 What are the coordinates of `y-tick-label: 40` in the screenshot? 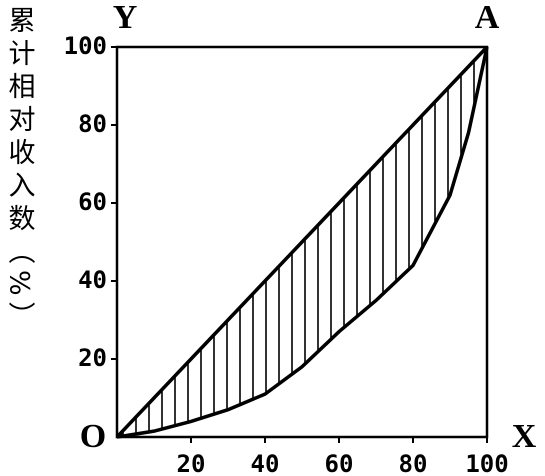 It's located at (92, 280).